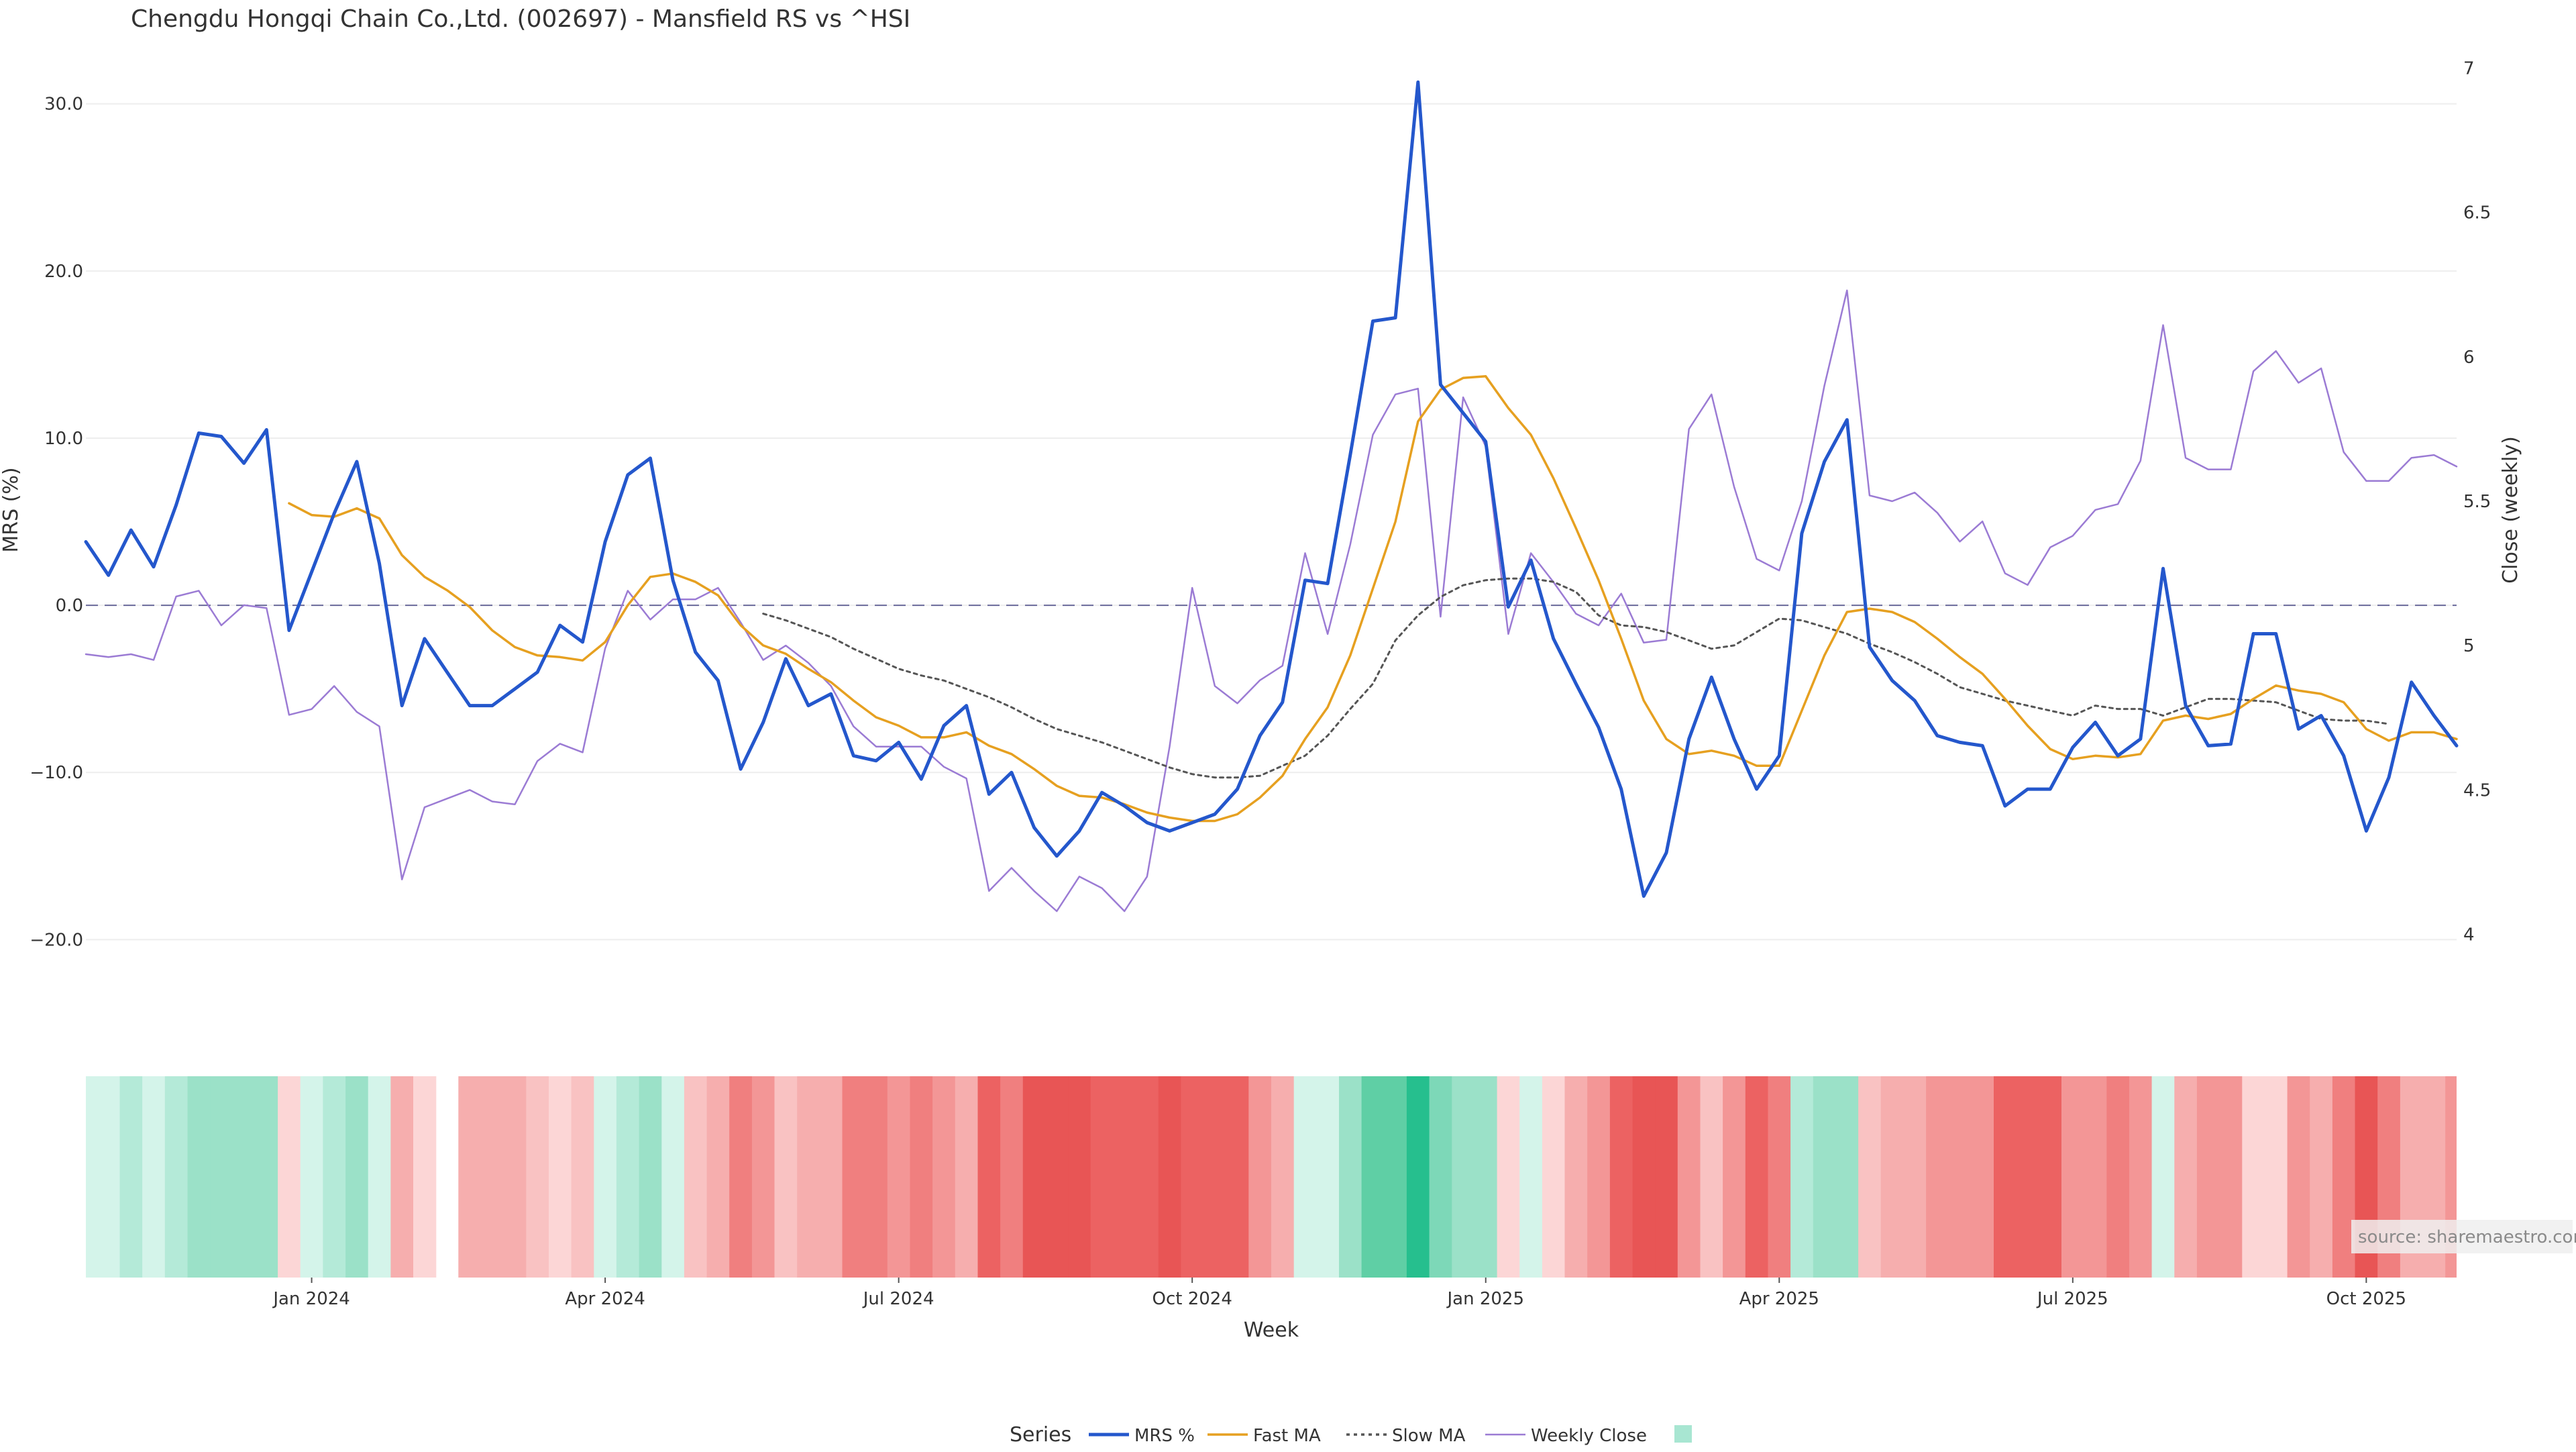  Describe the element at coordinates (1164, 1436) in the screenshot. I see `legend-label: MRS %` at that location.